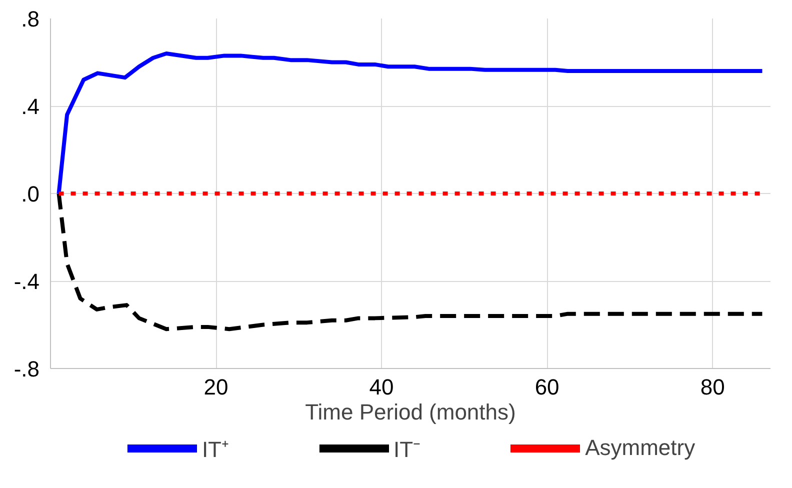 Image resolution: width=792 pixels, height=488 pixels. Describe the element at coordinates (381, 387) in the screenshot. I see `x-tick-label: 40` at that location.